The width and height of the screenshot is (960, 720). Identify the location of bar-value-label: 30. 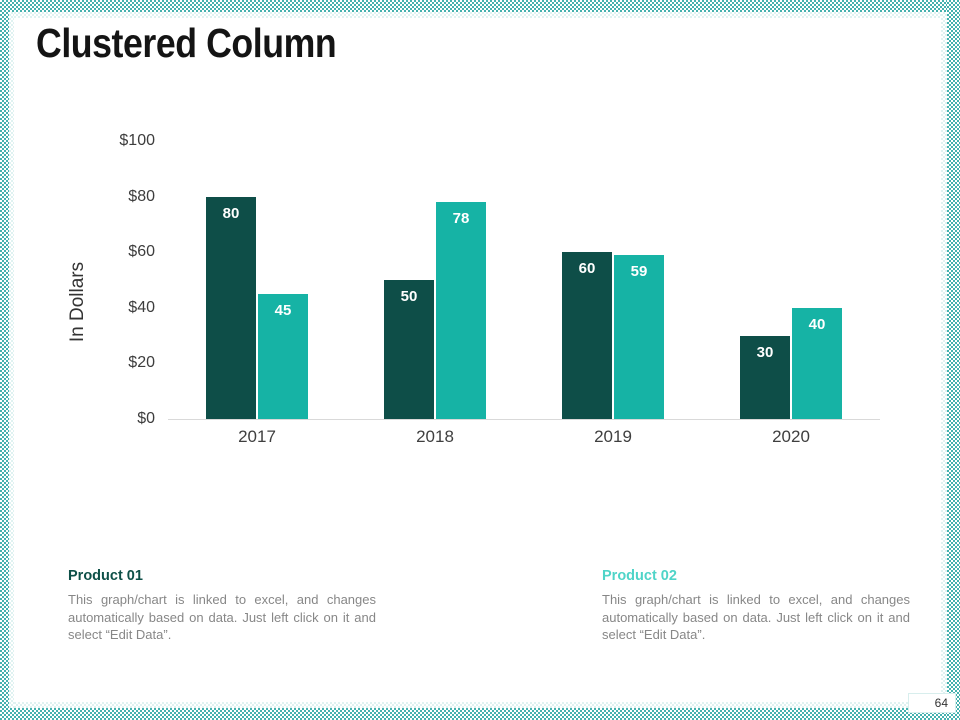
(765, 352).